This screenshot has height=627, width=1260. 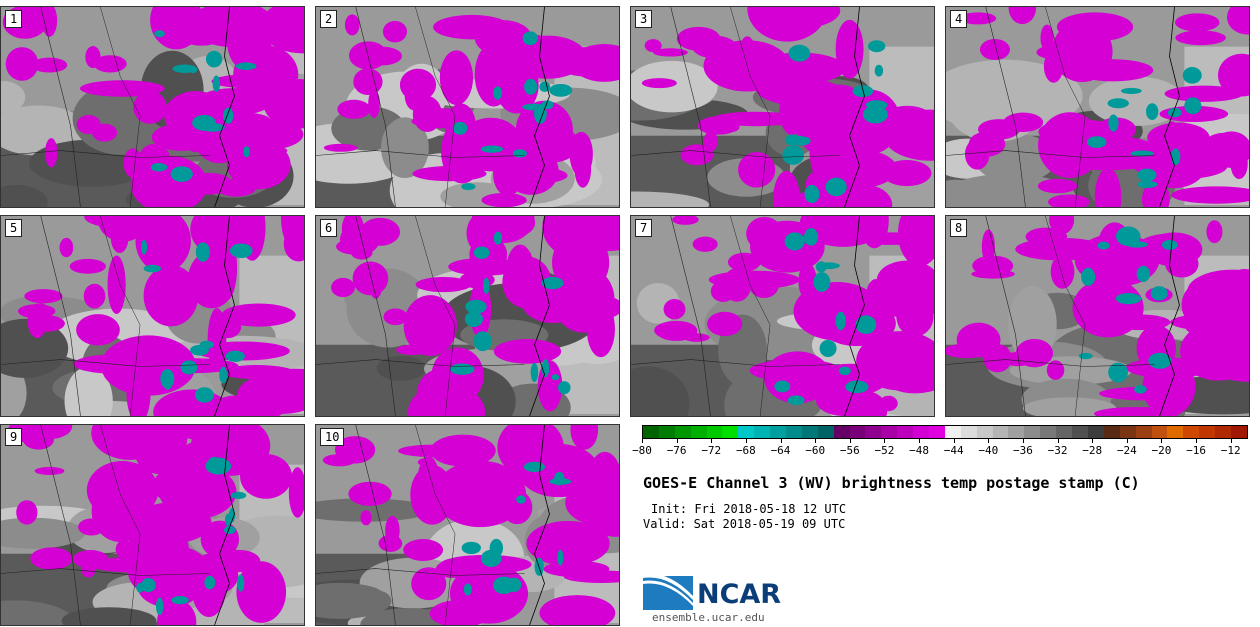 What do you see at coordinates (919, 450) in the screenshot?
I see `colorbar-tick-label: −48` at bounding box center [919, 450].